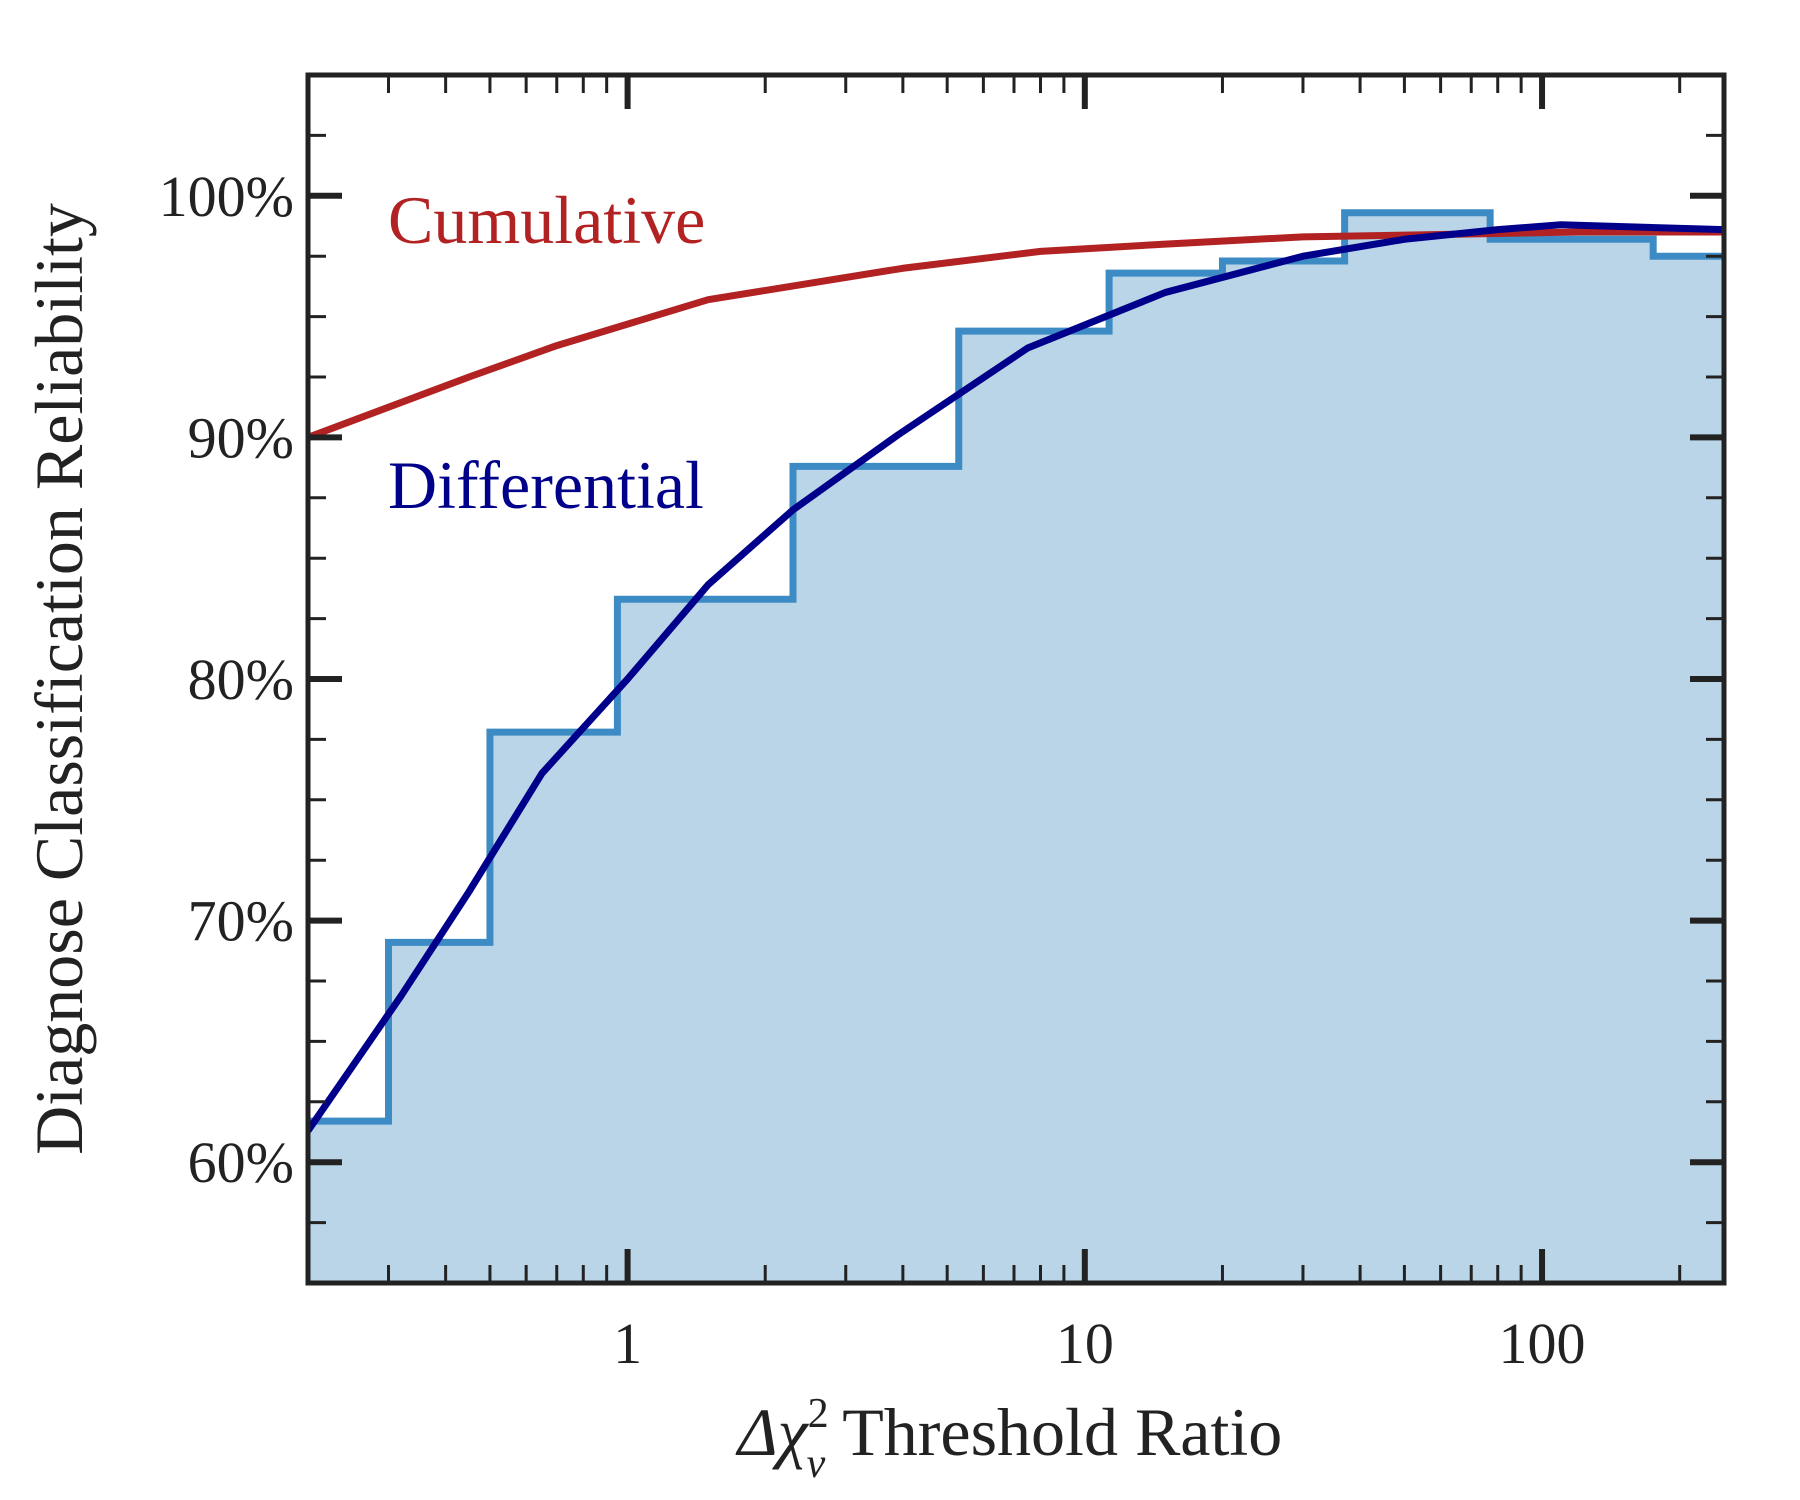 Image resolution: width=1800 pixels, height=1500 pixels. Describe the element at coordinates (241, 437) in the screenshot. I see `y-tick-label: 90%` at that location.